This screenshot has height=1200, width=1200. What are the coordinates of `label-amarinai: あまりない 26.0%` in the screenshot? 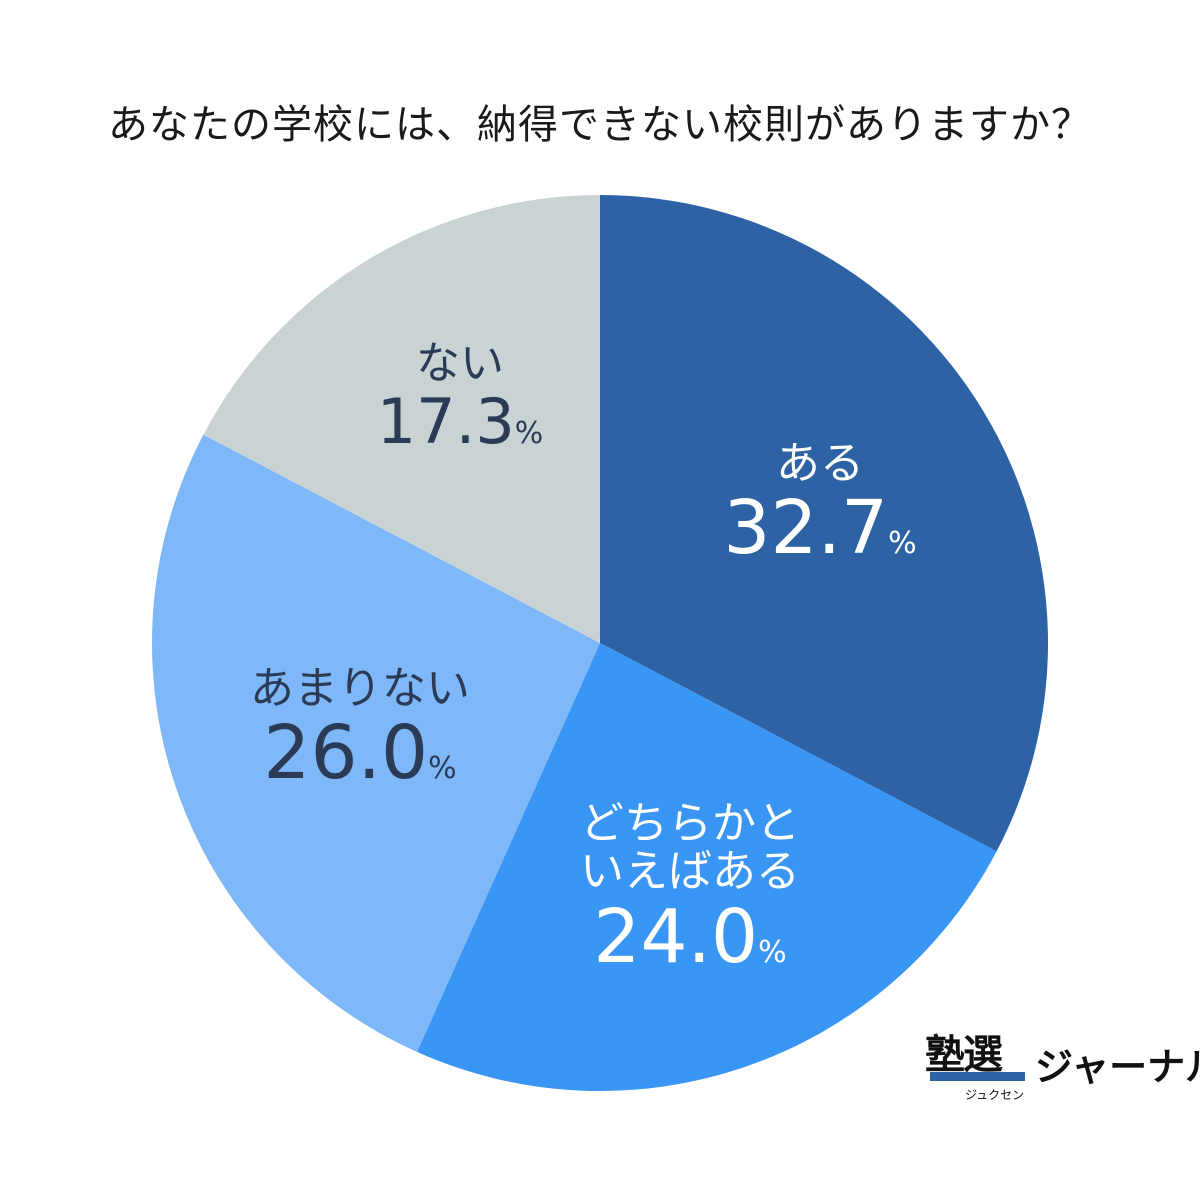 It's located at (360, 730).